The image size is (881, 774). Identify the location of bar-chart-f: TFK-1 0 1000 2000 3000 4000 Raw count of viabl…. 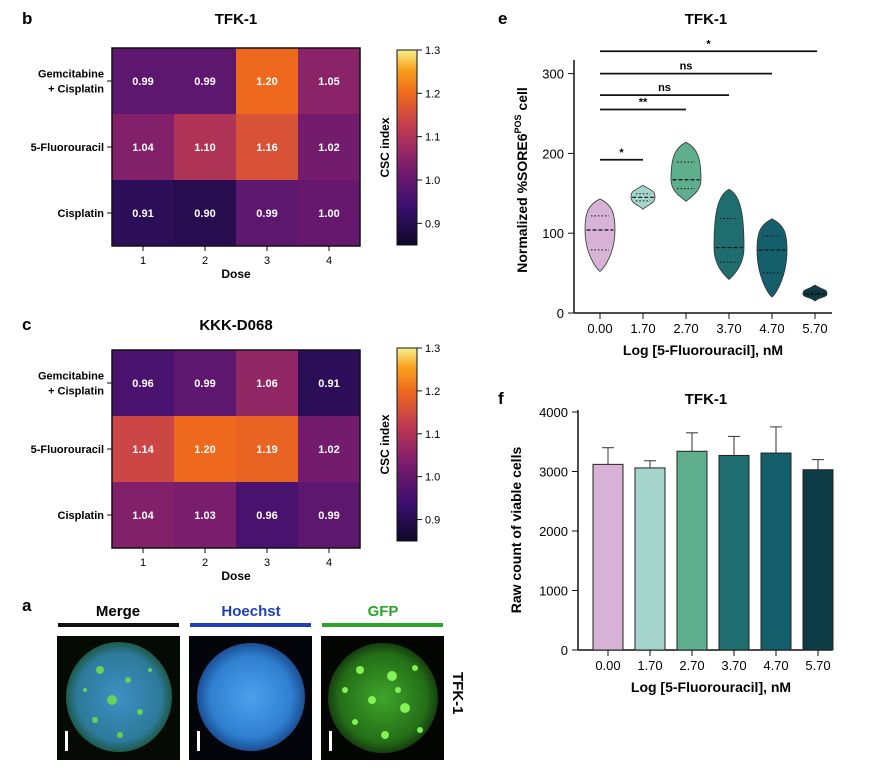
(671, 543).